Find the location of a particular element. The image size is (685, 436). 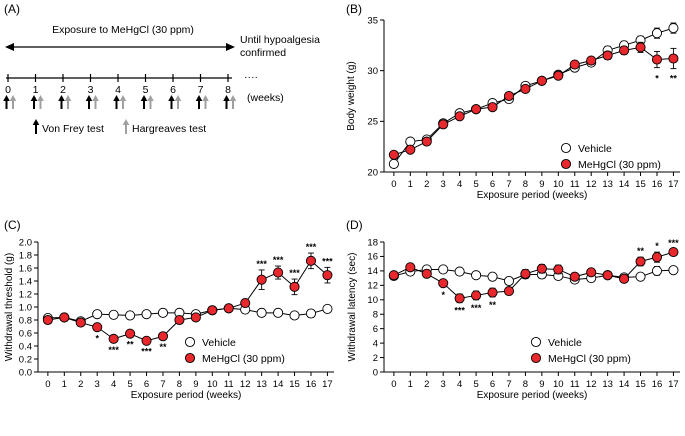

significance-marker: * is located at coordinates (443, 295).